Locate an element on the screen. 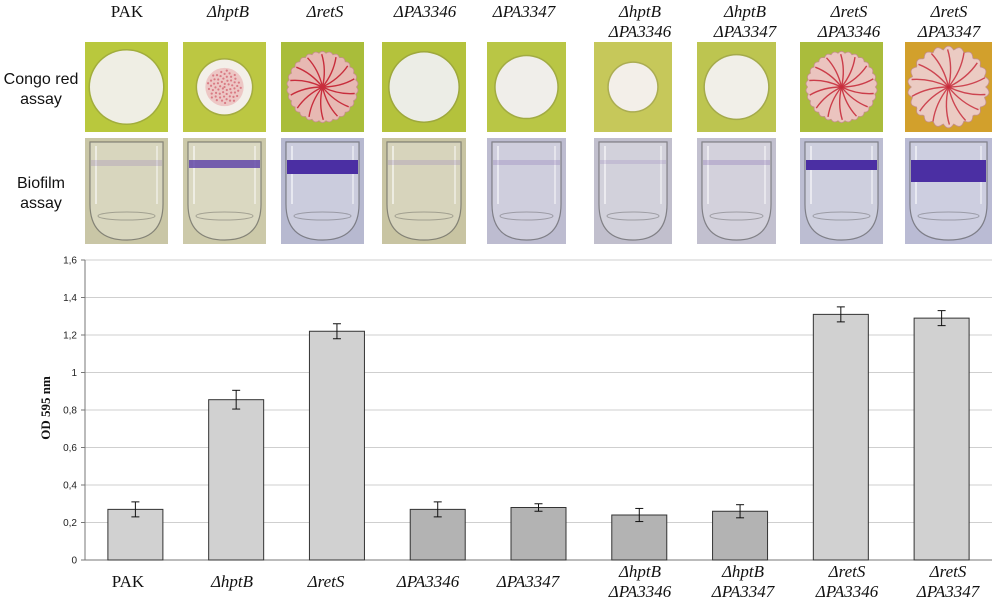  y-tick-label: 1,4 is located at coordinates (70, 298).